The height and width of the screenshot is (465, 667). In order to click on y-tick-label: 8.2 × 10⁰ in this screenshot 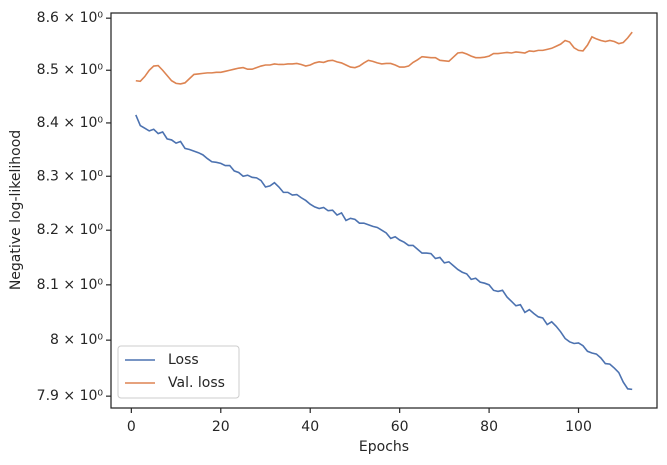, I will do `click(70, 230)`.